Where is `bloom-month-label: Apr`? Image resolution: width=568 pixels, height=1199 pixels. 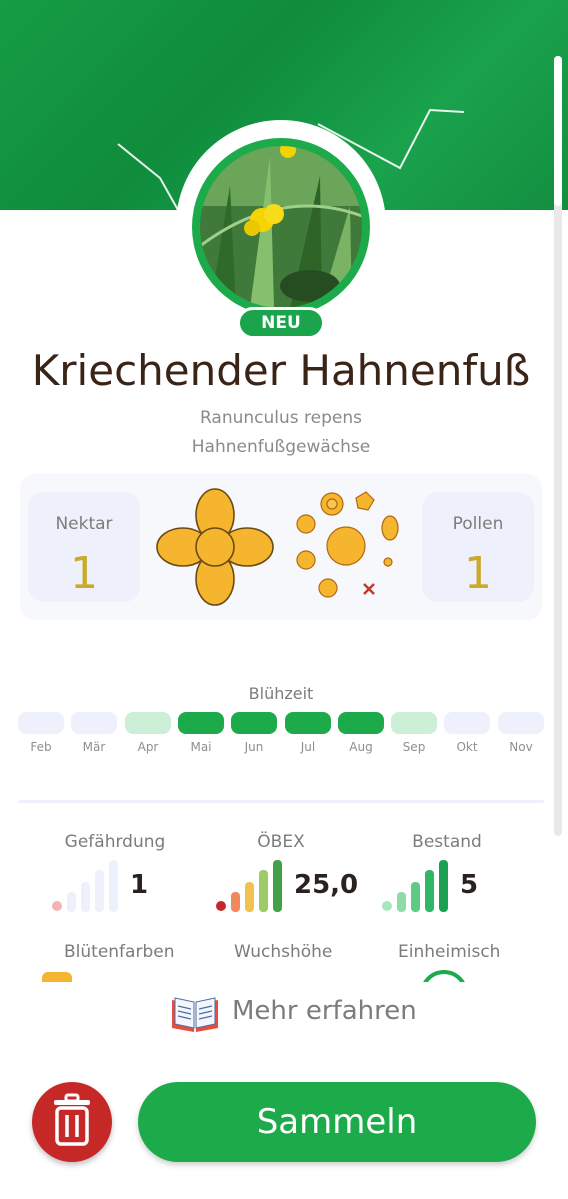
bloom-month-label: Apr is located at coordinates (148, 747).